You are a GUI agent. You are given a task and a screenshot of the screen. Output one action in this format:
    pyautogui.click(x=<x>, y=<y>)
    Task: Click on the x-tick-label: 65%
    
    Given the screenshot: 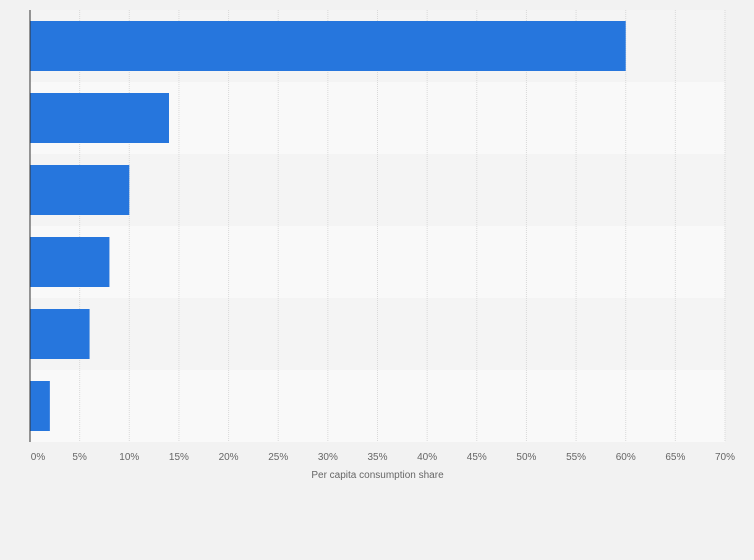 What is the action you would take?
    pyautogui.click(x=675, y=457)
    